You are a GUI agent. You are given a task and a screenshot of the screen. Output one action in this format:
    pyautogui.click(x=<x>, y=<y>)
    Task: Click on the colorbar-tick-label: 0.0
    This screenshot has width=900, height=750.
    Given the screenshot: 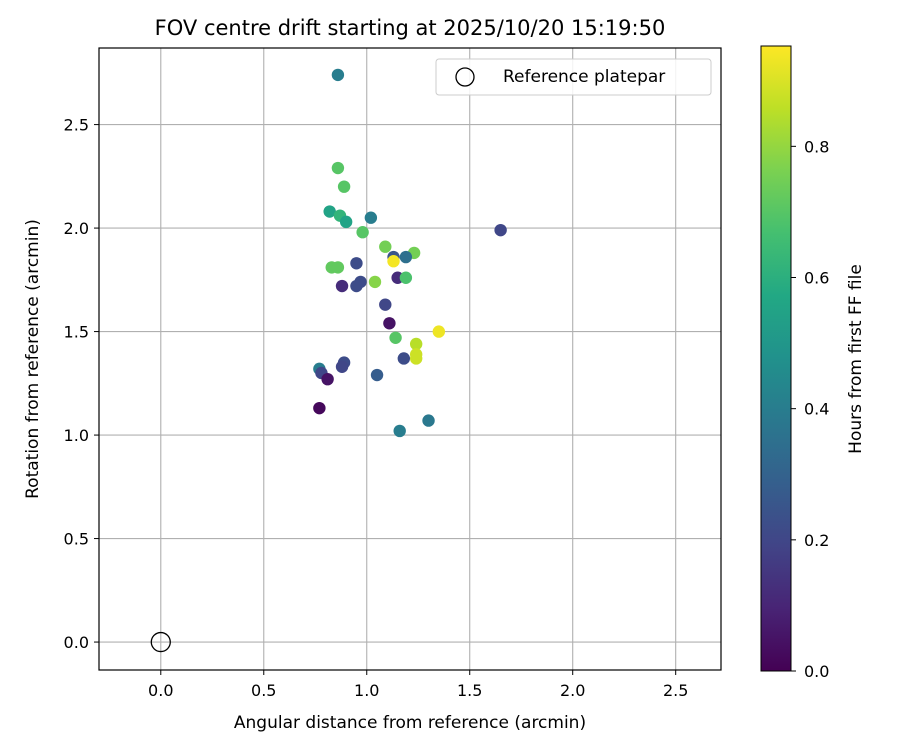 What is the action you would take?
    pyautogui.click(x=816, y=671)
    